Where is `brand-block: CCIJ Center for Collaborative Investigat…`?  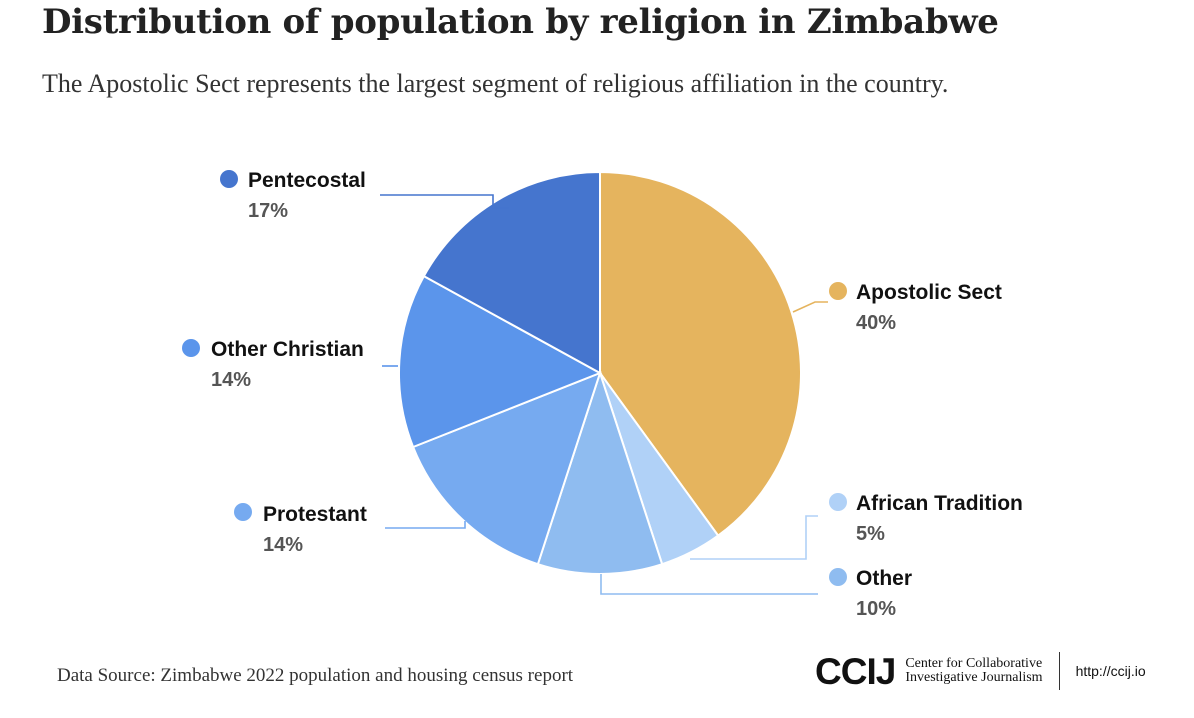 brand-block: CCIJ Center for Collaborative Investigat… is located at coordinates (980, 671).